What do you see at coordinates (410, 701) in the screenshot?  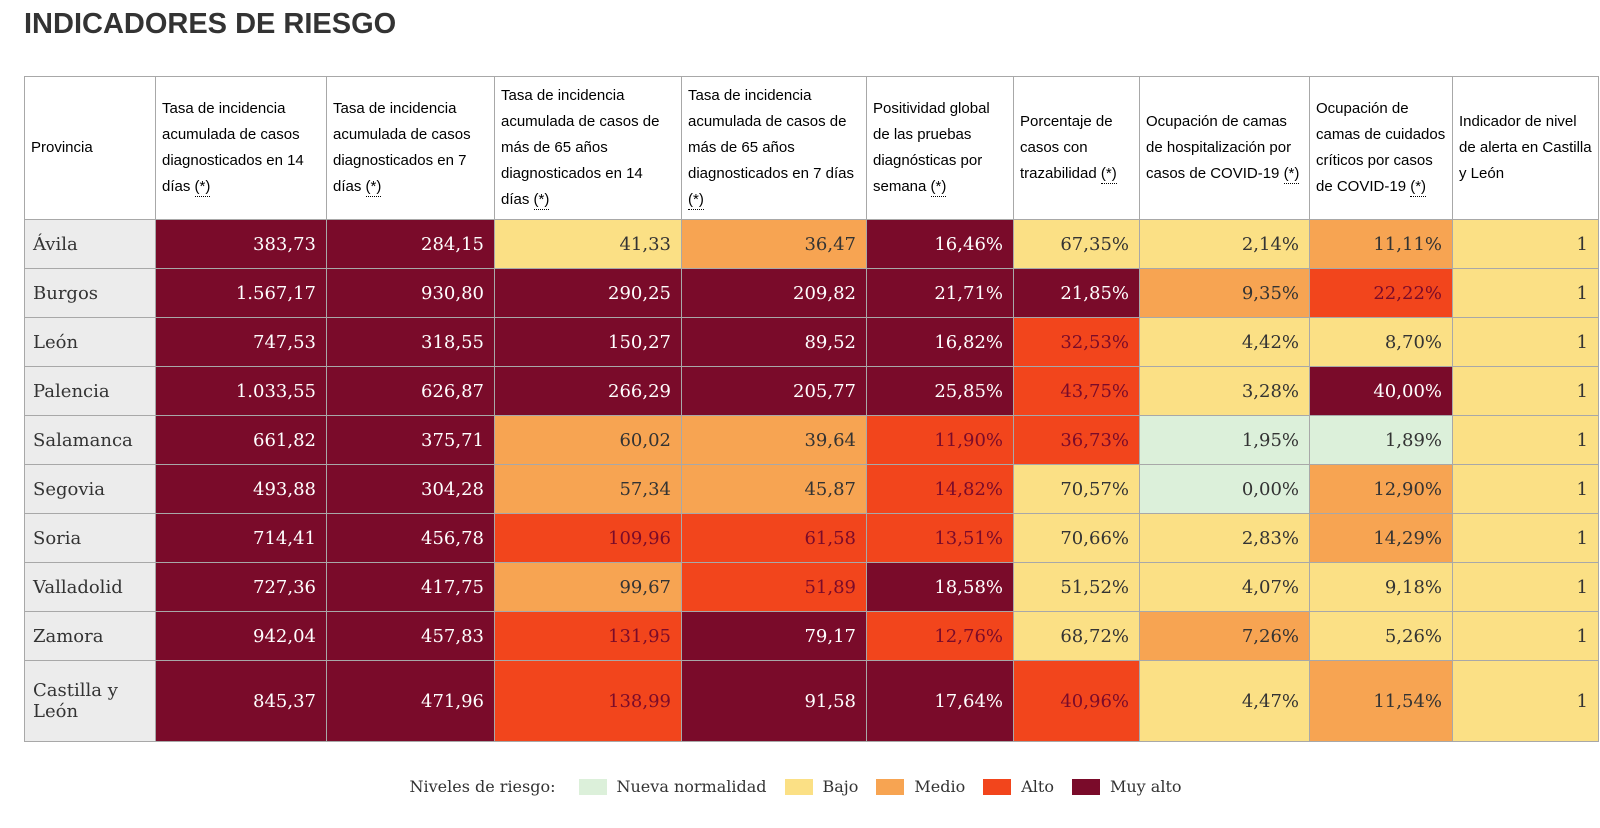 I see `indicator-cell: 471,96` at bounding box center [410, 701].